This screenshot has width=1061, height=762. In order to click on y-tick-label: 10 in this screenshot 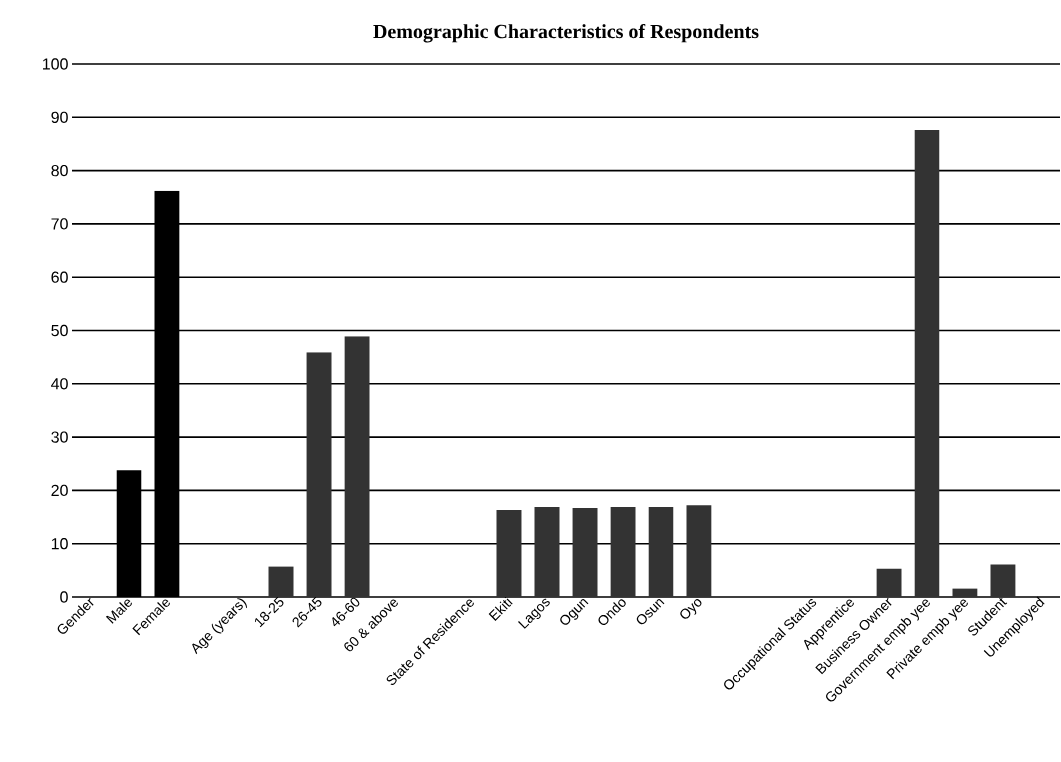, I will do `click(59, 544)`.